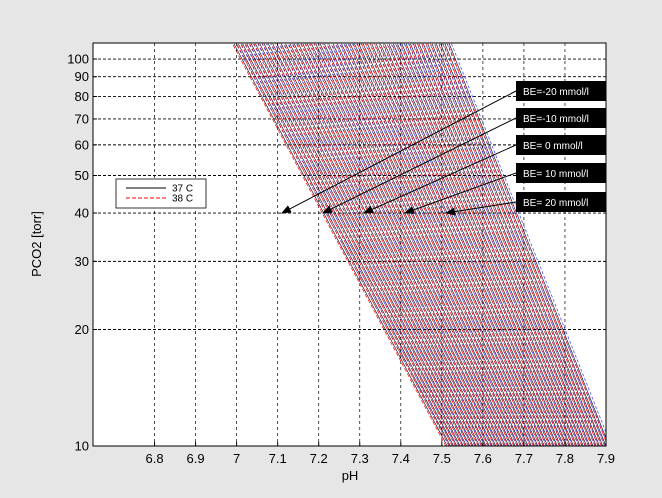 The image size is (662, 498). I want to click on legend-box, so click(161, 193).